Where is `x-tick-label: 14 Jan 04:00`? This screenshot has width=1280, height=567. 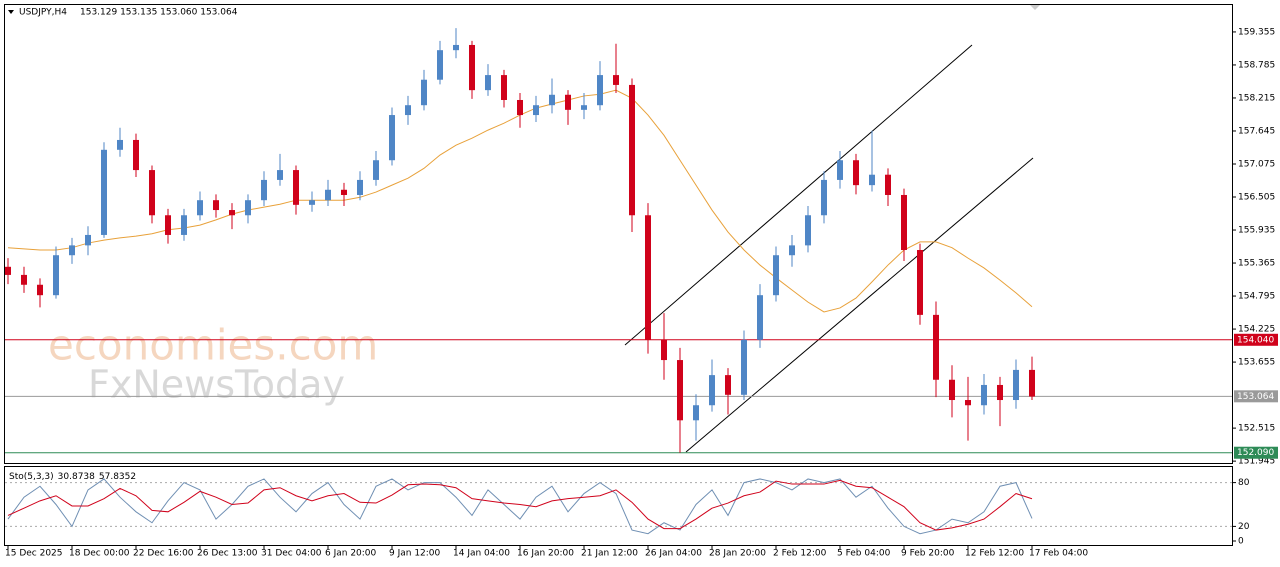
x-tick-label: 14 Jan 04:00 is located at coordinates (481, 554).